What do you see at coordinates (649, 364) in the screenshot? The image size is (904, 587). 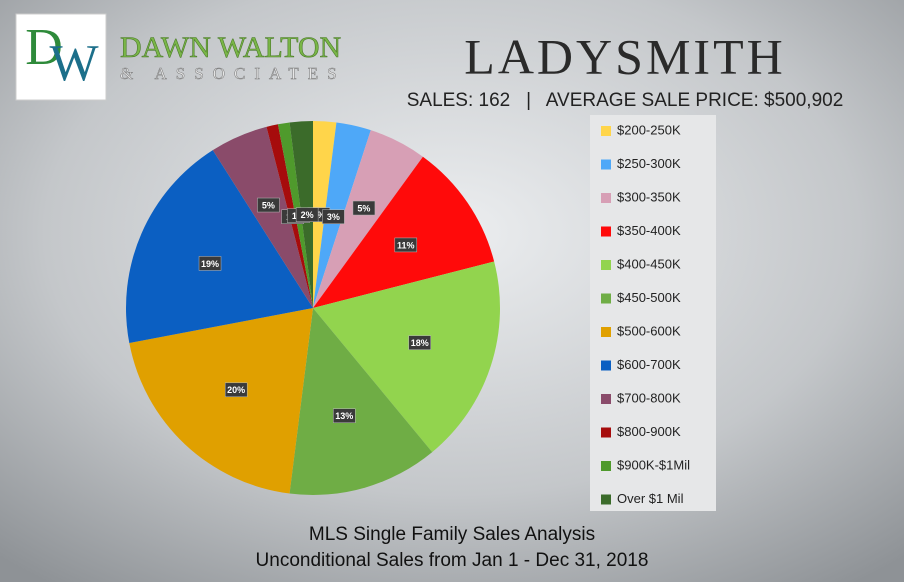 I see `legend-label: $600-700K` at bounding box center [649, 364].